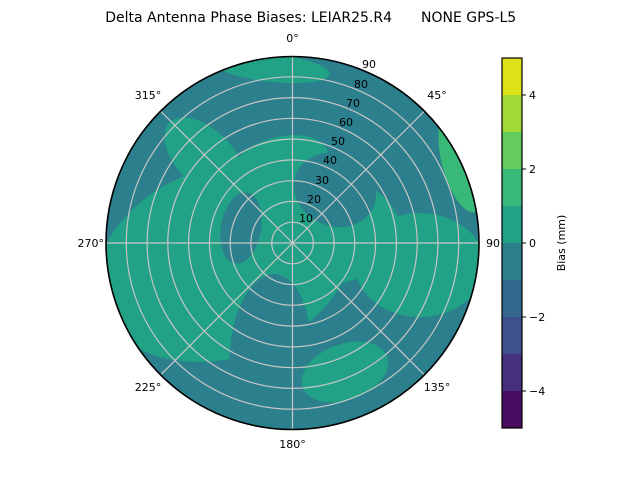  What do you see at coordinates (292, 38) in the screenshot?
I see `theta-label-0: 0°` at bounding box center [292, 38].